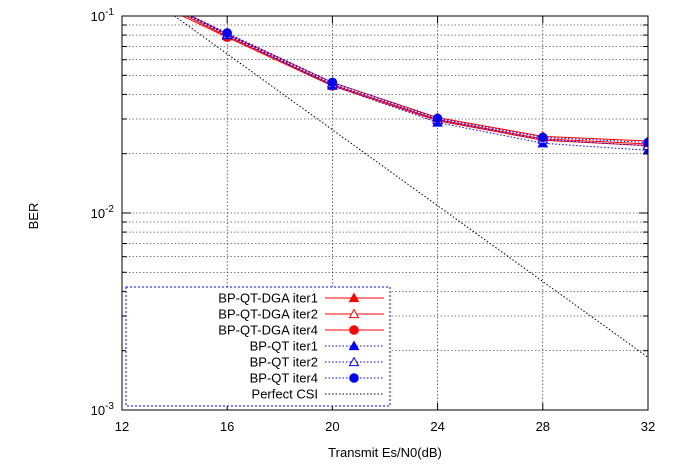 Image resolution: width=678 pixels, height=468 pixels. What do you see at coordinates (103, 15) in the screenshot?
I see `y-tick-label: 10⁻¹` at bounding box center [103, 15].